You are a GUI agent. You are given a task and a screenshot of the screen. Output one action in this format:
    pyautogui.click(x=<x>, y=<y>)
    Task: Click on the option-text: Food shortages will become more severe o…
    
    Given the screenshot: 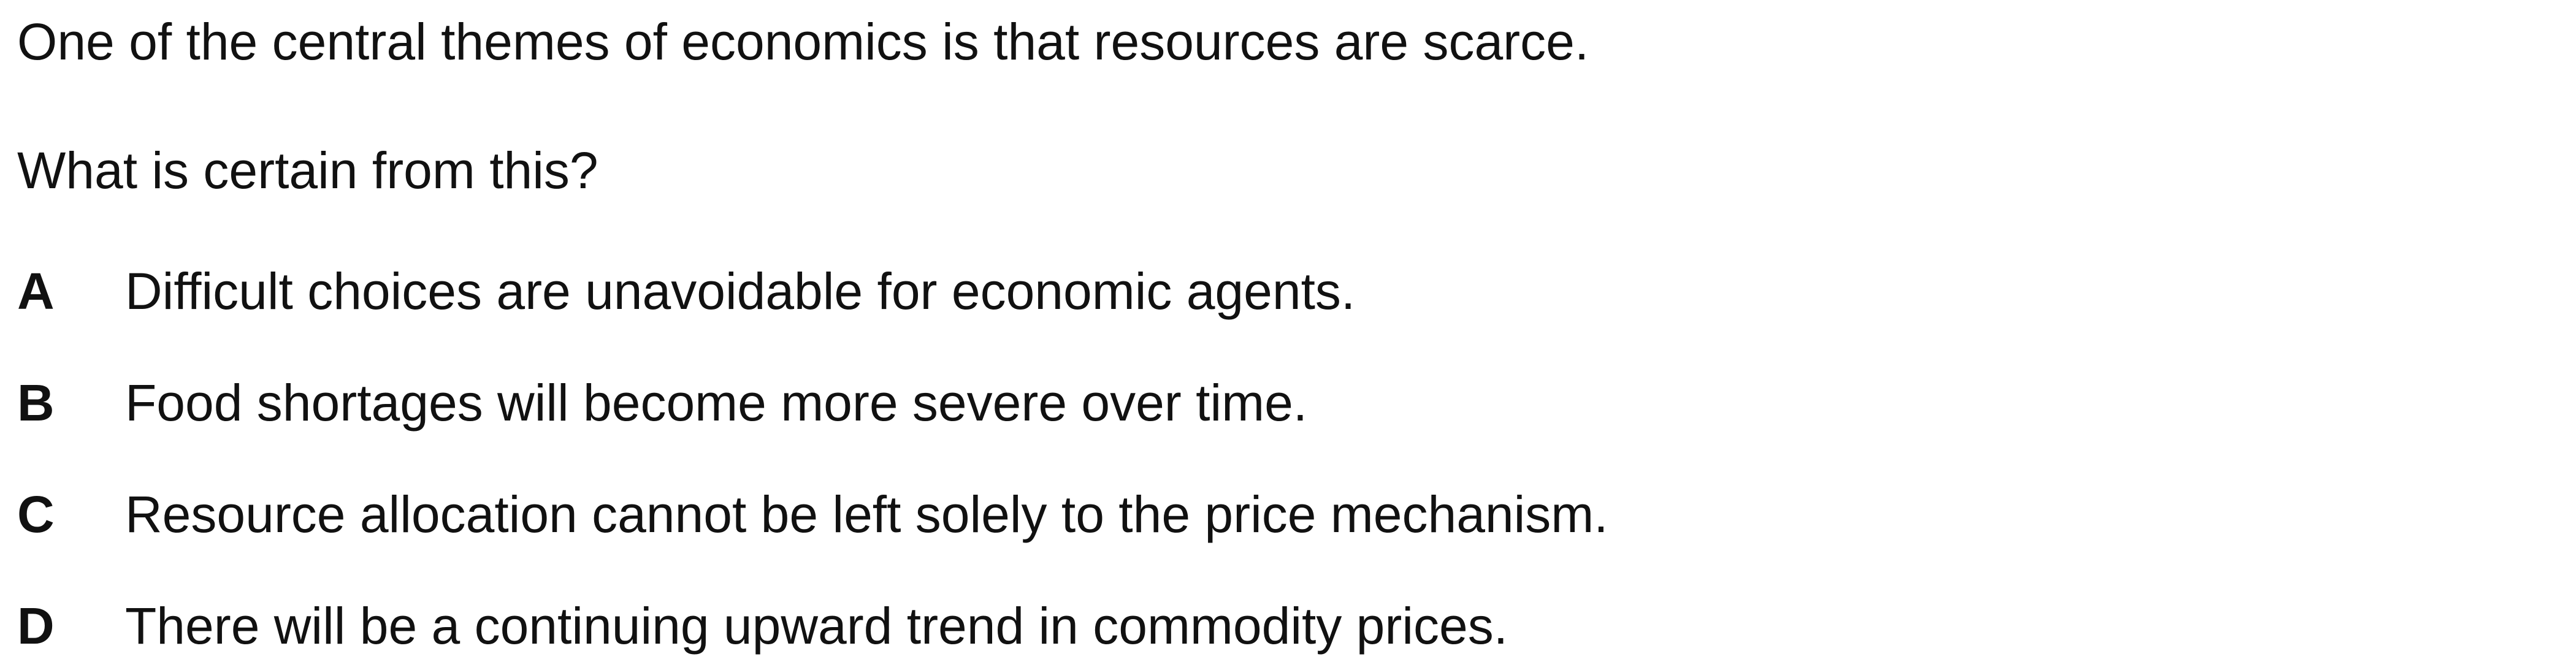 What is the action you would take?
    pyautogui.click(x=716, y=403)
    